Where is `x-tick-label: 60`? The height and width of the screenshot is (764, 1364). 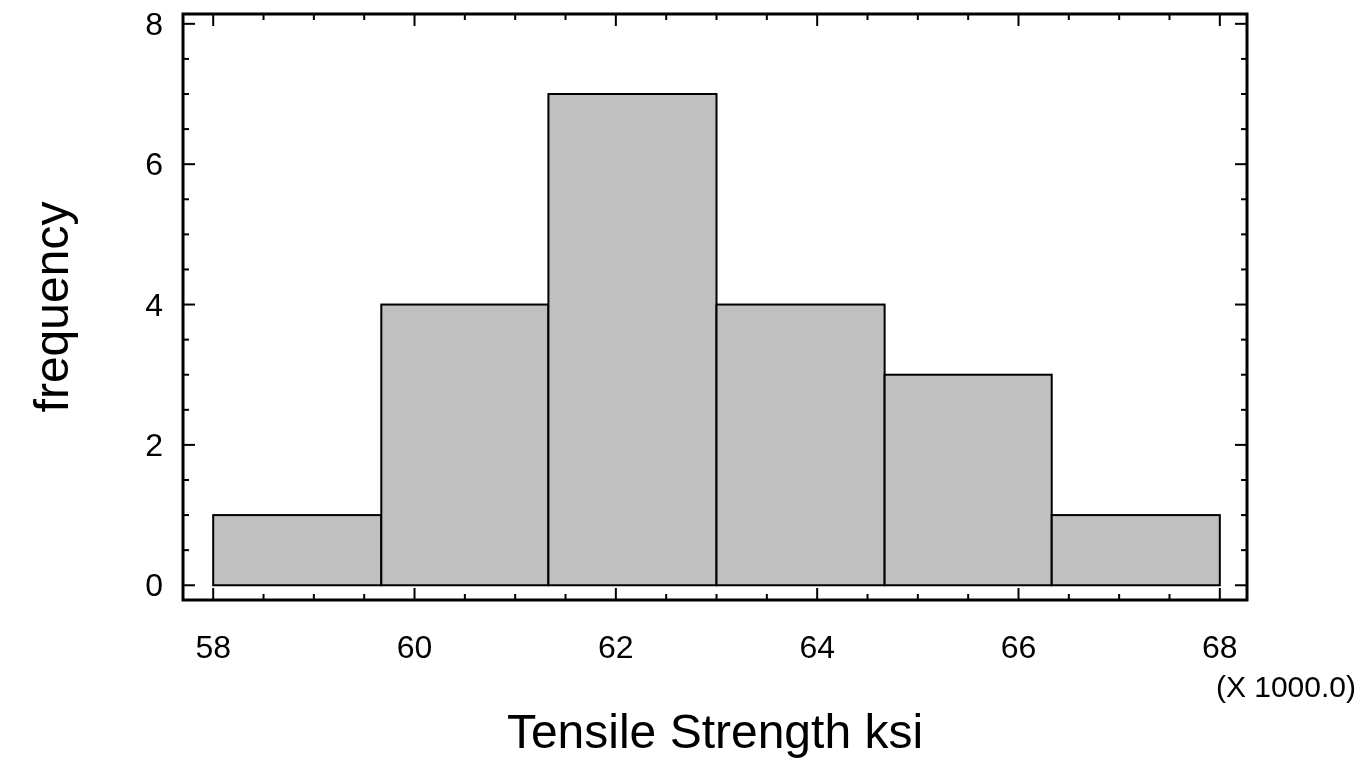 x-tick-label: 60 is located at coordinates (414, 647).